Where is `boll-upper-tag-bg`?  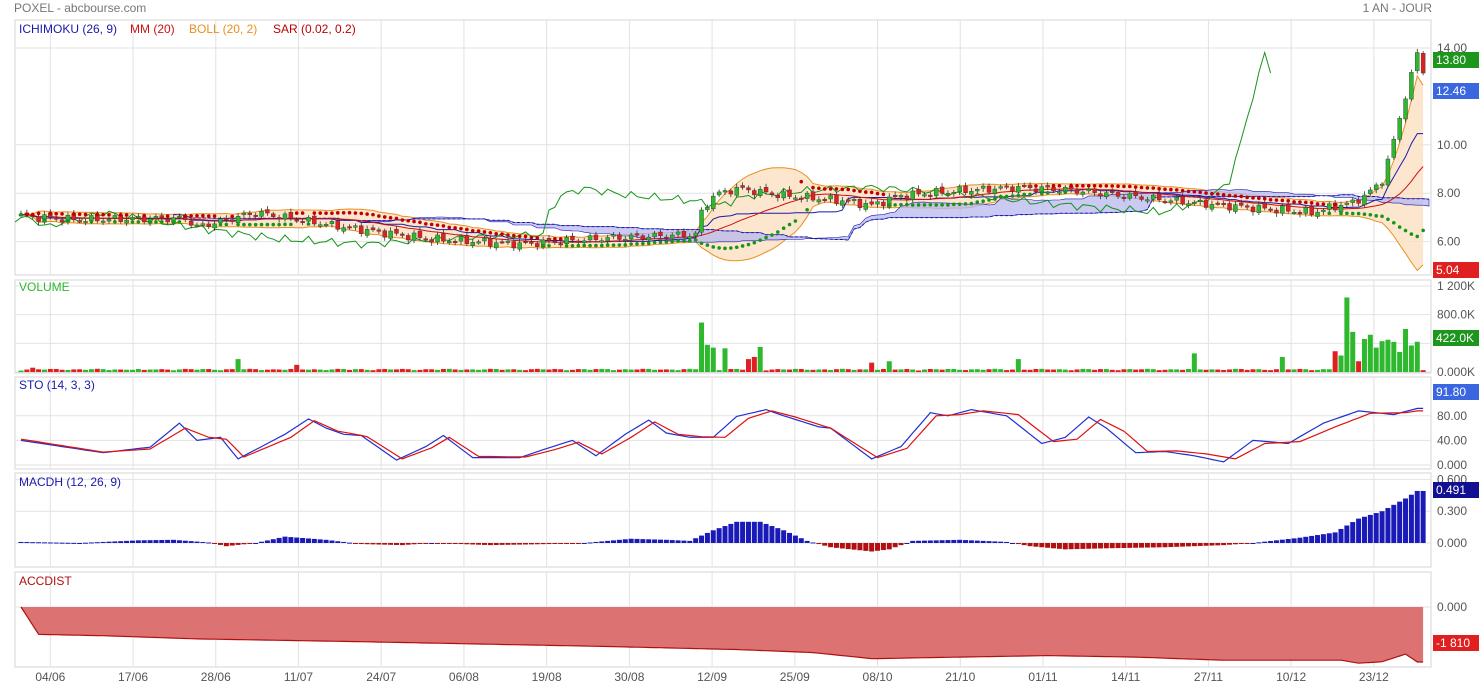 boll-upper-tag-bg is located at coordinates (1456, 91).